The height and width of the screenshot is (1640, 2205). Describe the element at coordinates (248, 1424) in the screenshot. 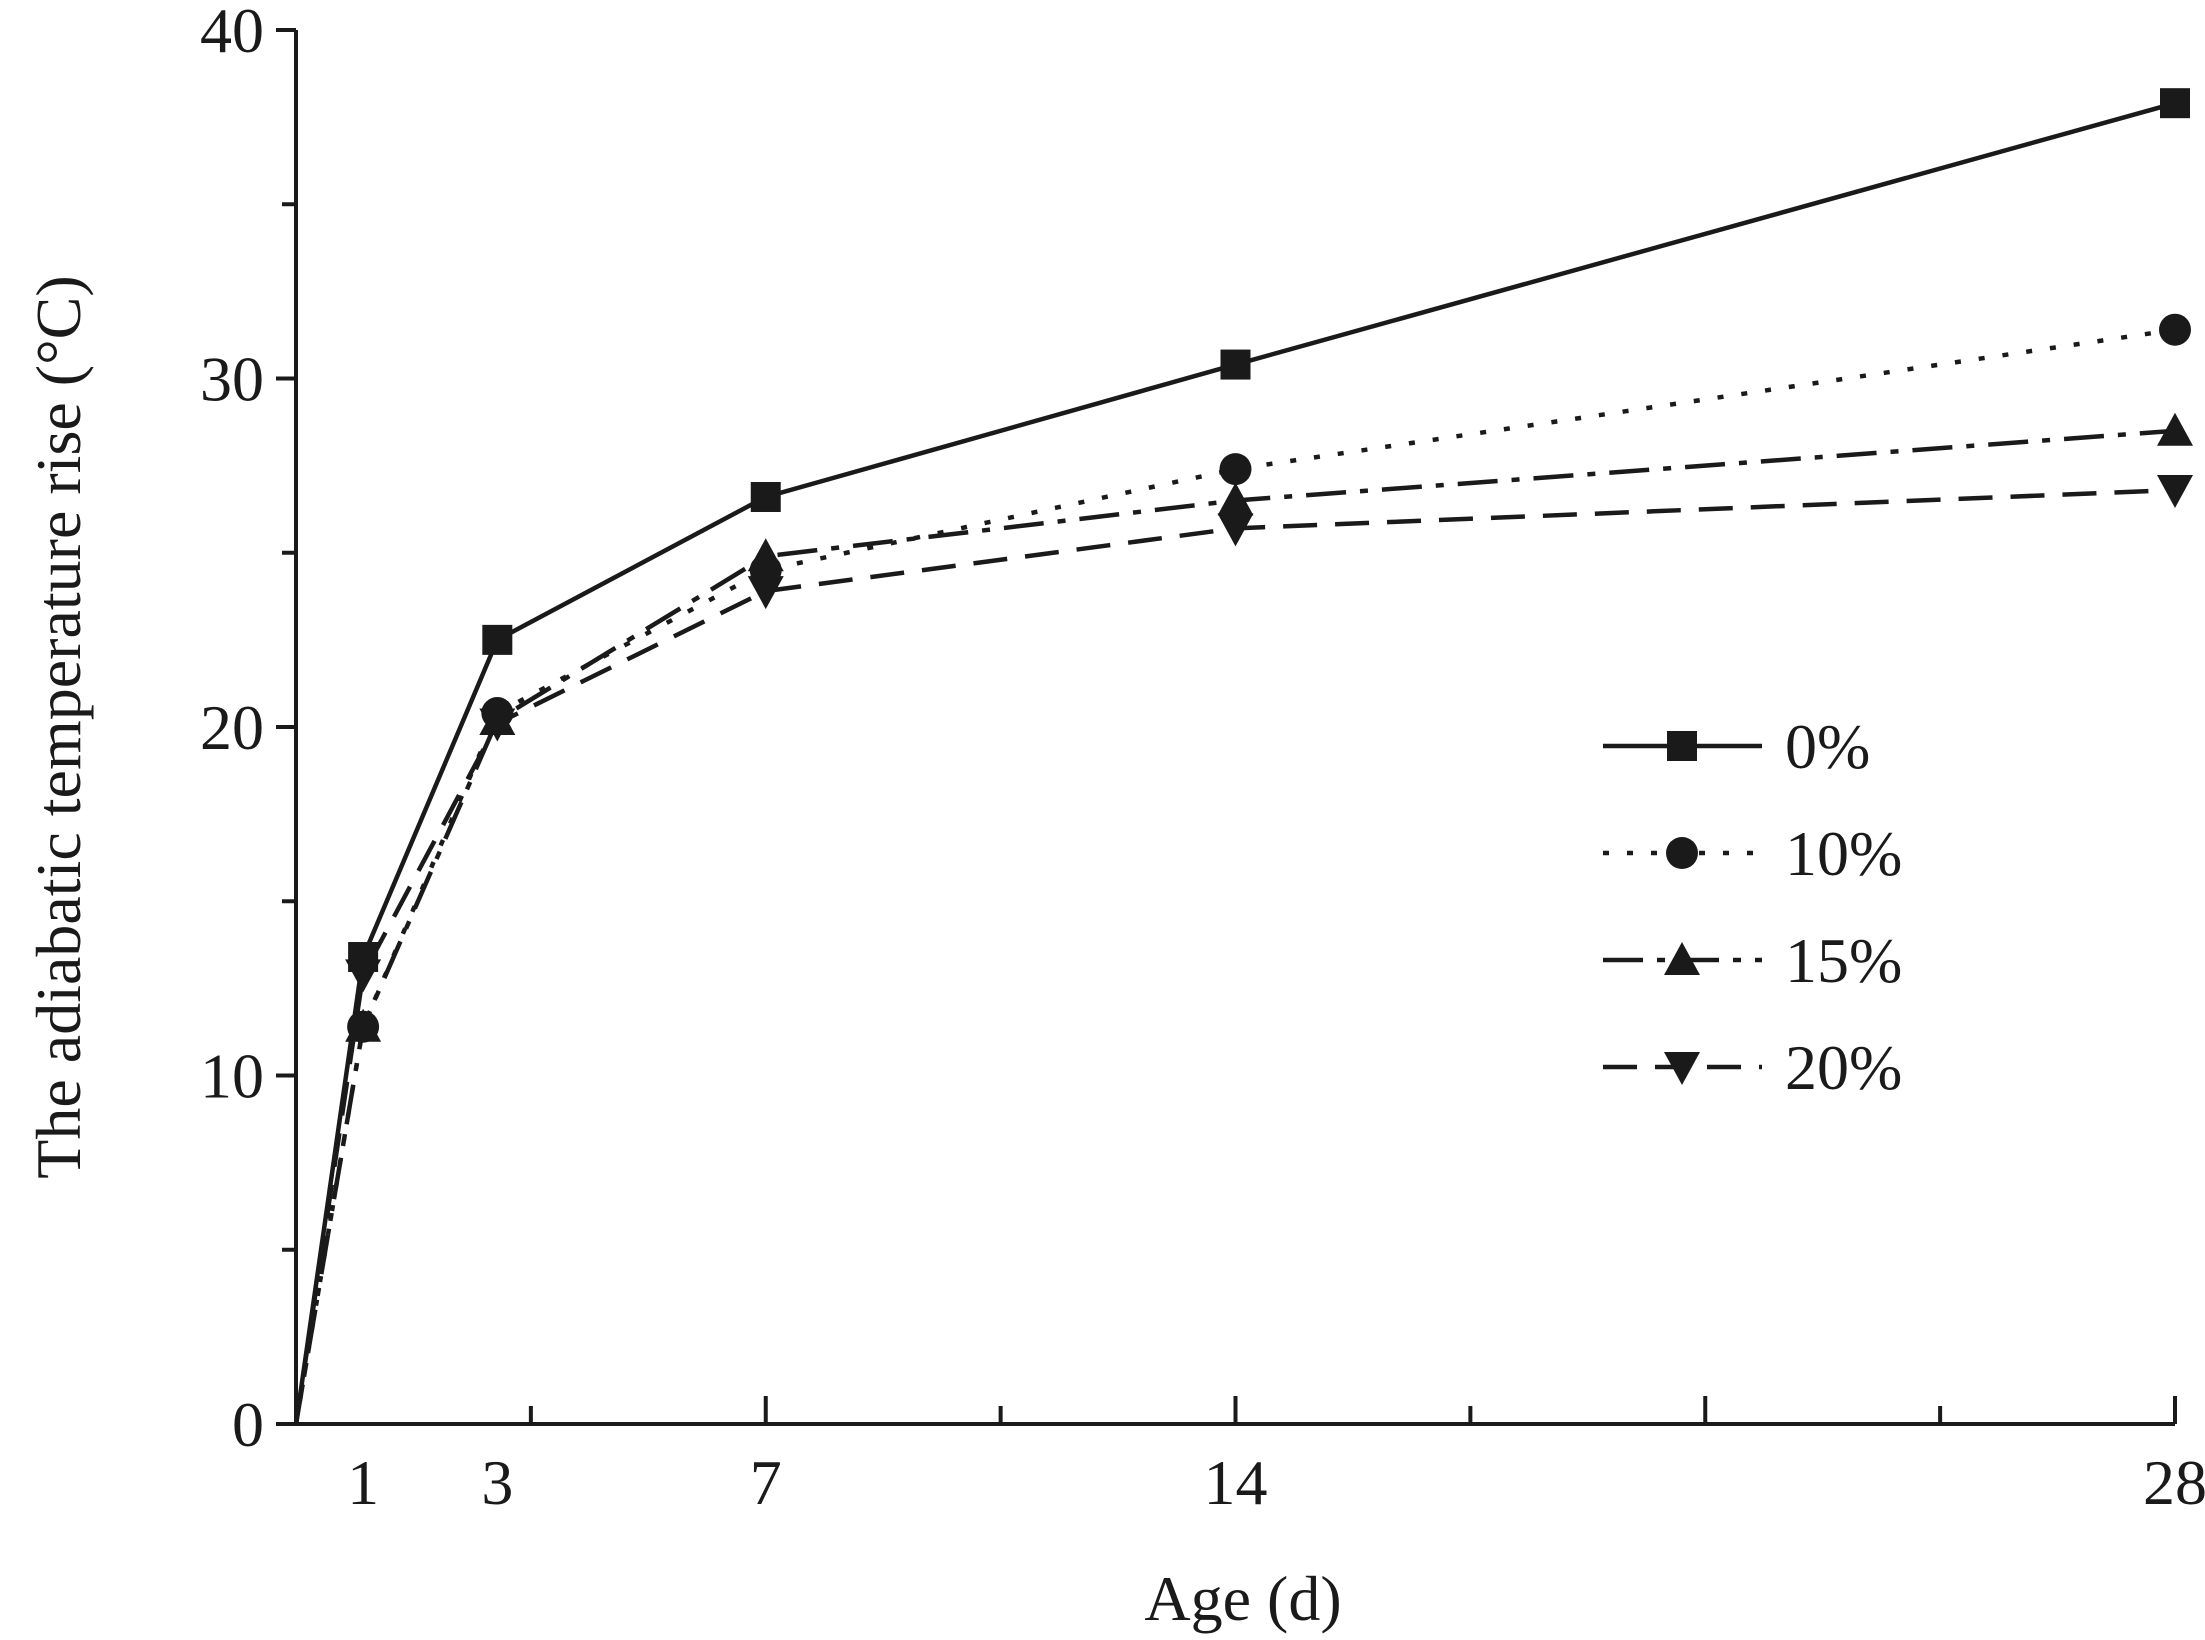

I see `y-tick-label: 0` at that location.